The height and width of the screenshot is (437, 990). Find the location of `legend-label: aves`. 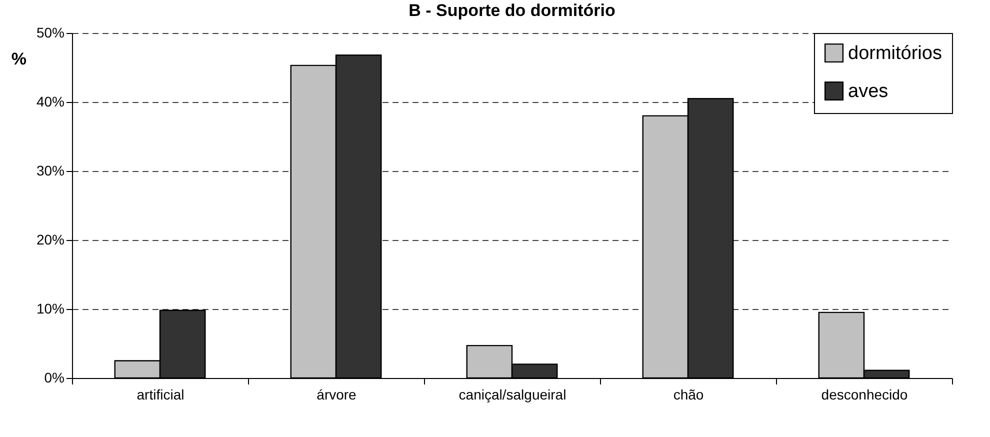

legend-label: aves is located at coordinates (868, 91).